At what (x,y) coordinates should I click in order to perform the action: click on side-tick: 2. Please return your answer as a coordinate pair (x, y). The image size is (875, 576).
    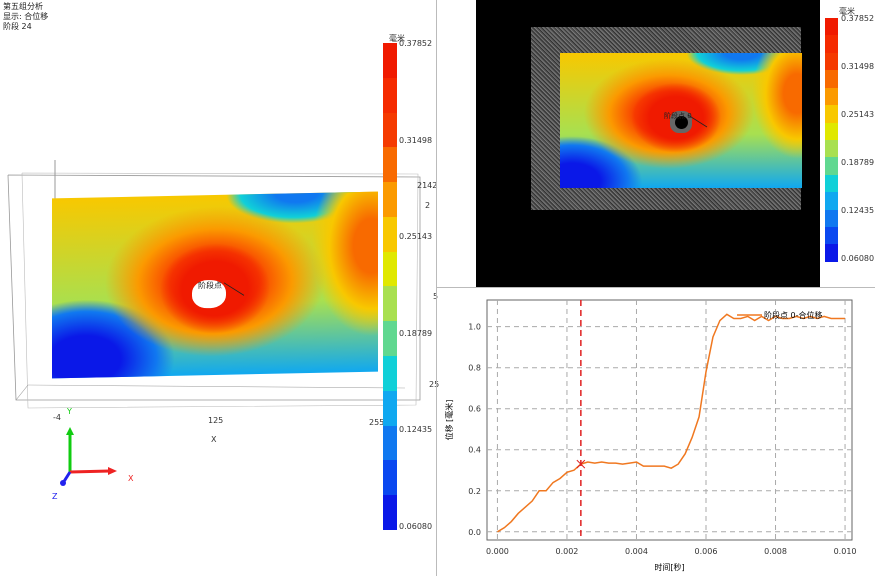
    Looking at the image, I should click on (428, 205).